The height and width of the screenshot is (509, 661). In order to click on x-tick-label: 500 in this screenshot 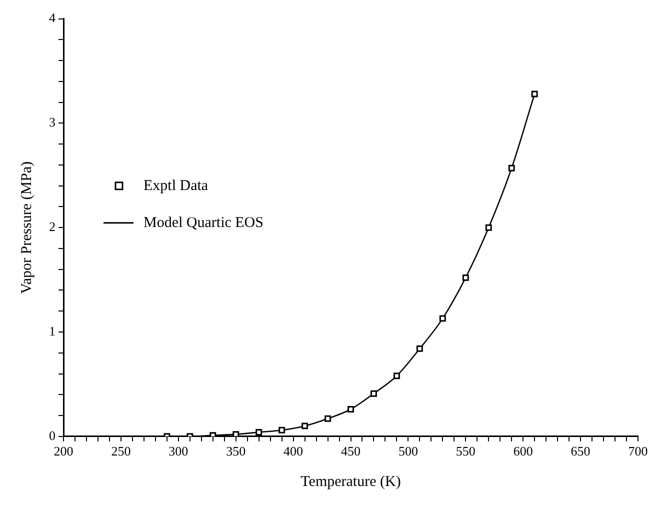, I will do `click(408, 451)`.